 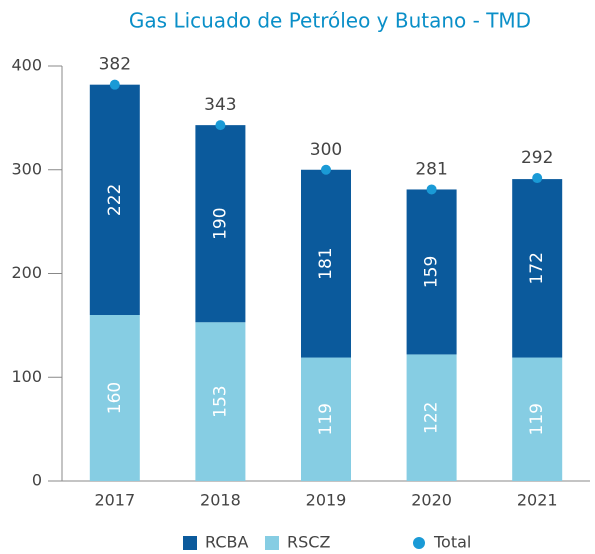 What do you see at coordinates (308, 542) in the screenshot?
I see `legend-label: RSCZ` at bounding box center [308, 542].